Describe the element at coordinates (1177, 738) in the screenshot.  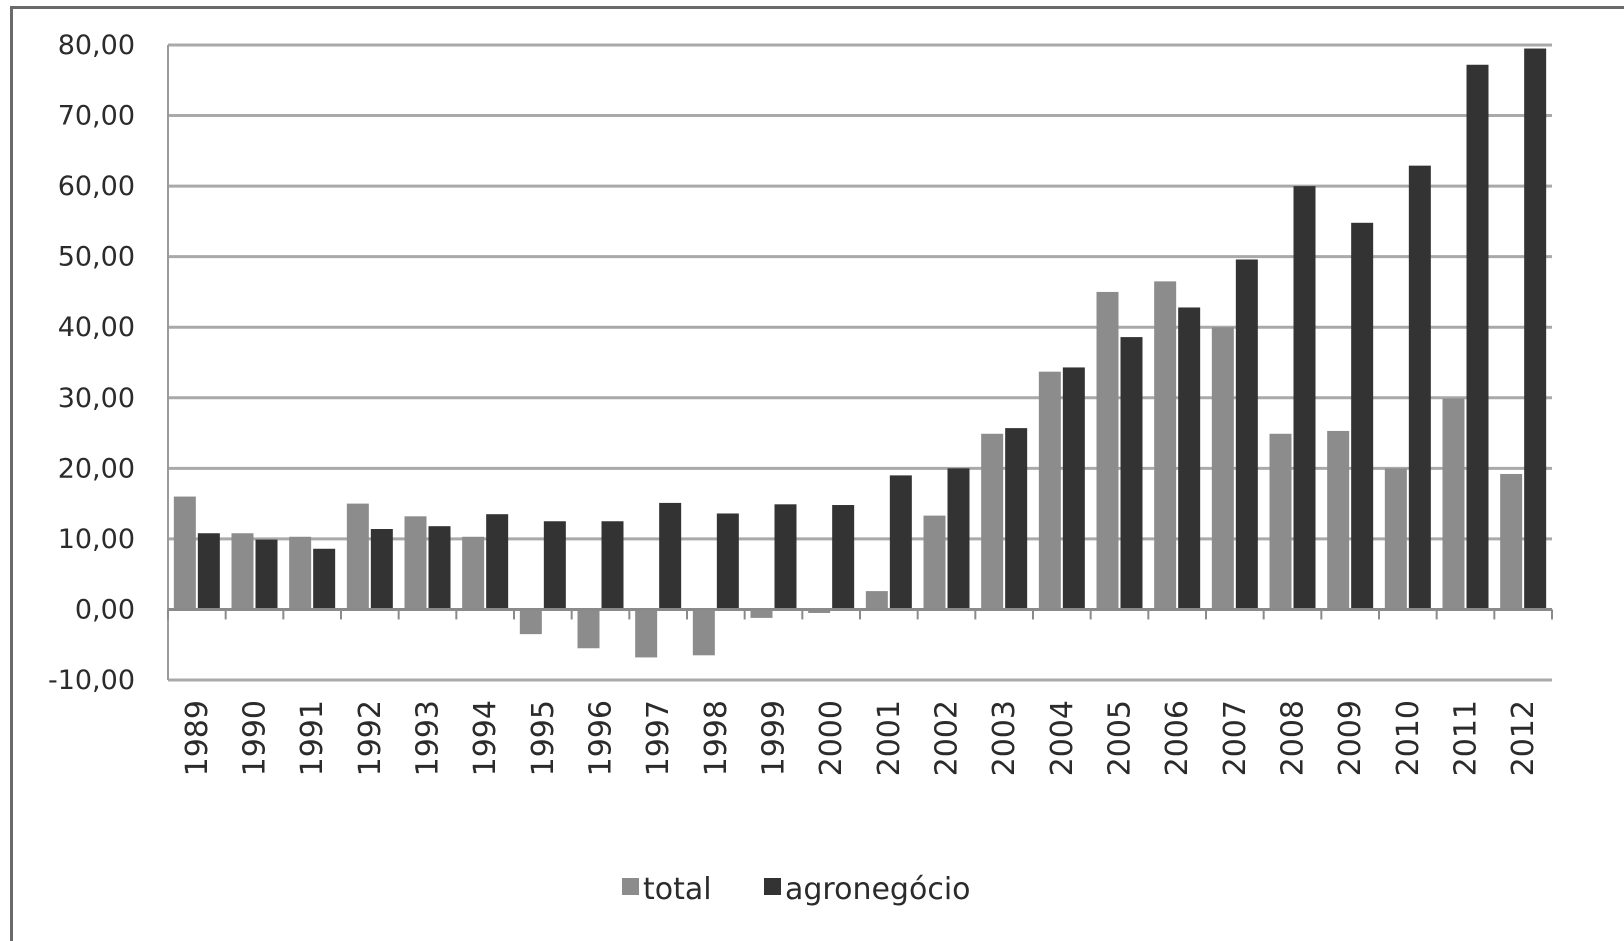
I see `x-tick-label: 2006` at that location.